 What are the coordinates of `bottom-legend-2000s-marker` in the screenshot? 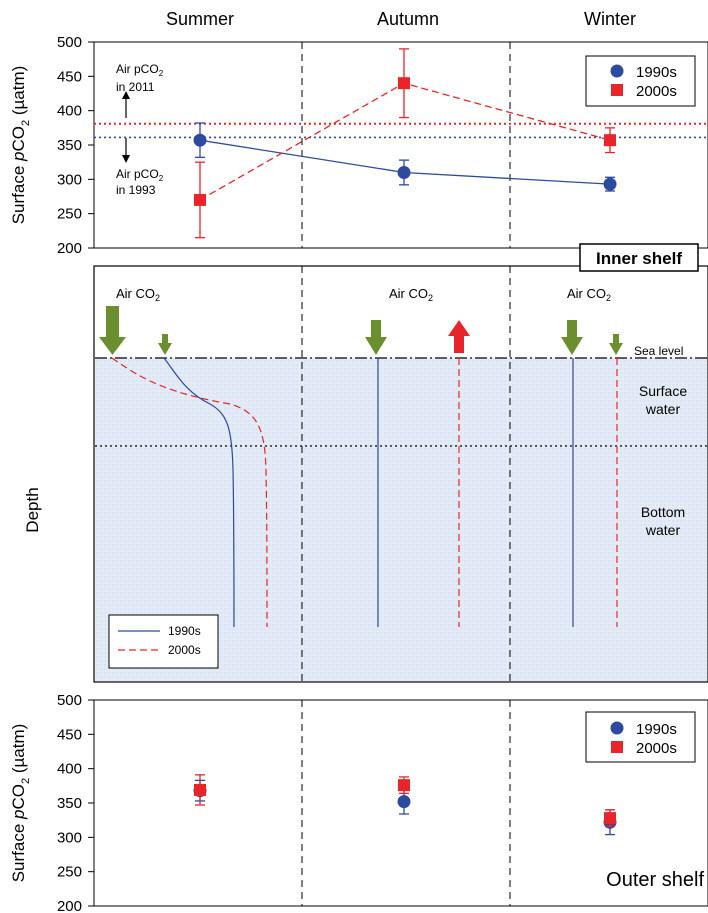 It's located at (617, 747).